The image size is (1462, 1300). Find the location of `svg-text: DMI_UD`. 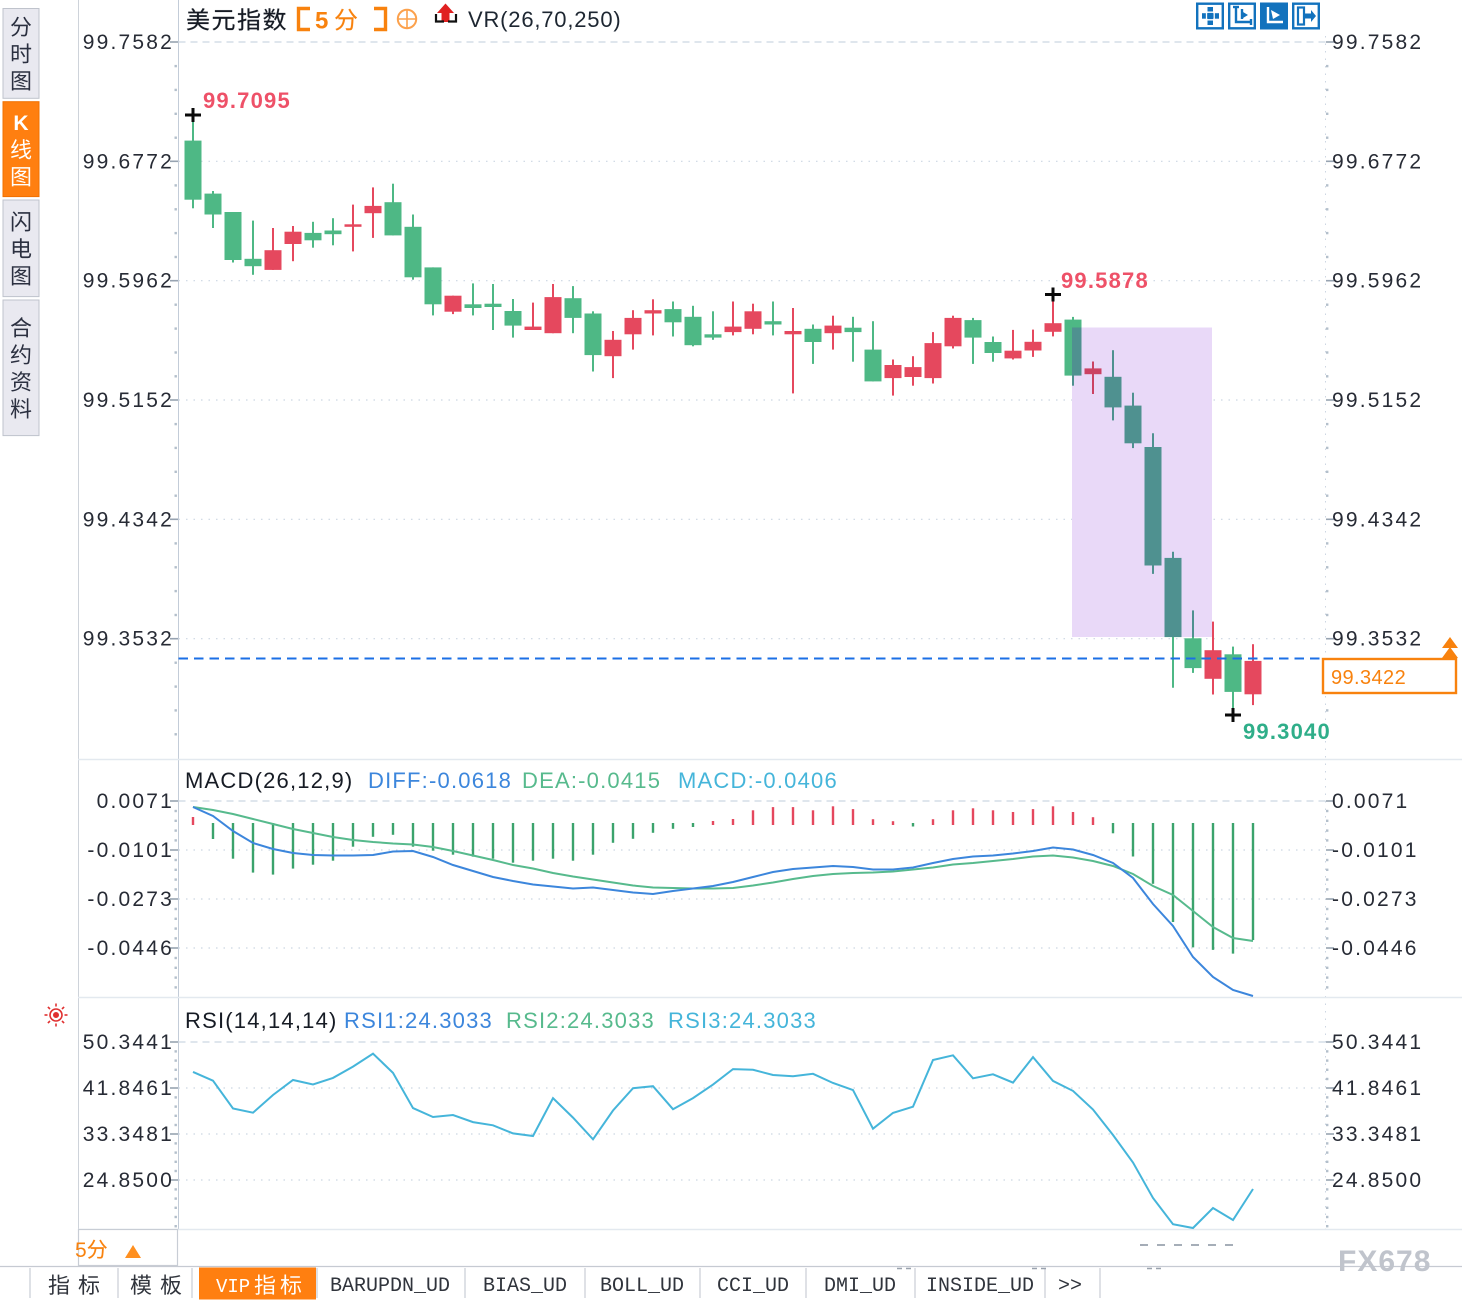

svg-text: DMI_UD is located at coordinates (860, 1286).